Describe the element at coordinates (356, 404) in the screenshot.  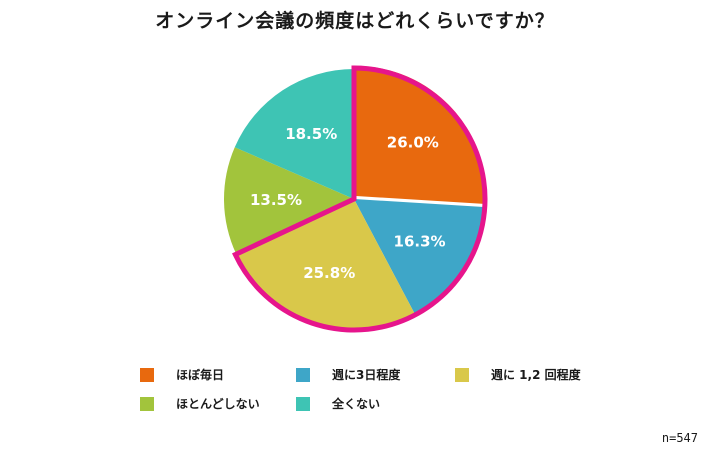
I see `legend-label: 全くない` at that location.